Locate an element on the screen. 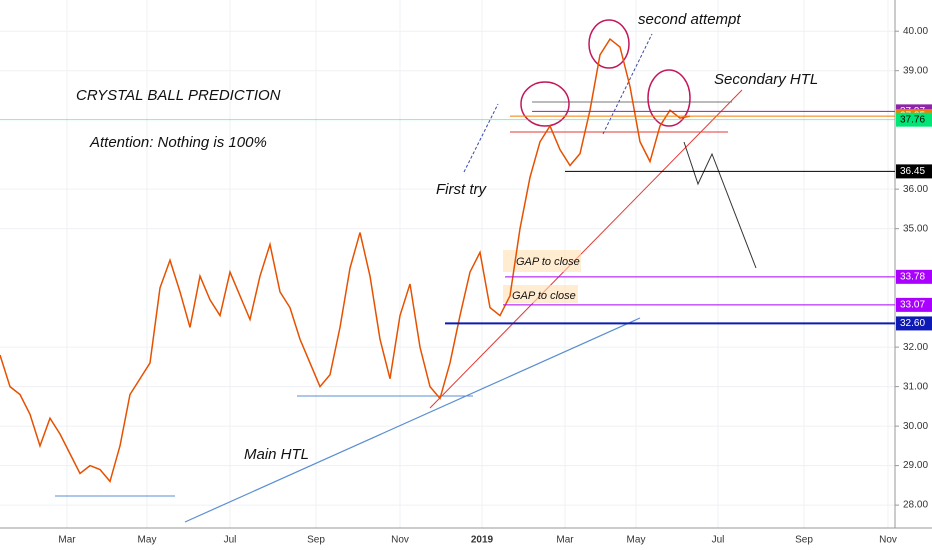 Image resolution: width=932 pixels, height=550 pixels. price-label: 33.78 is located at coordinates (912, 276).